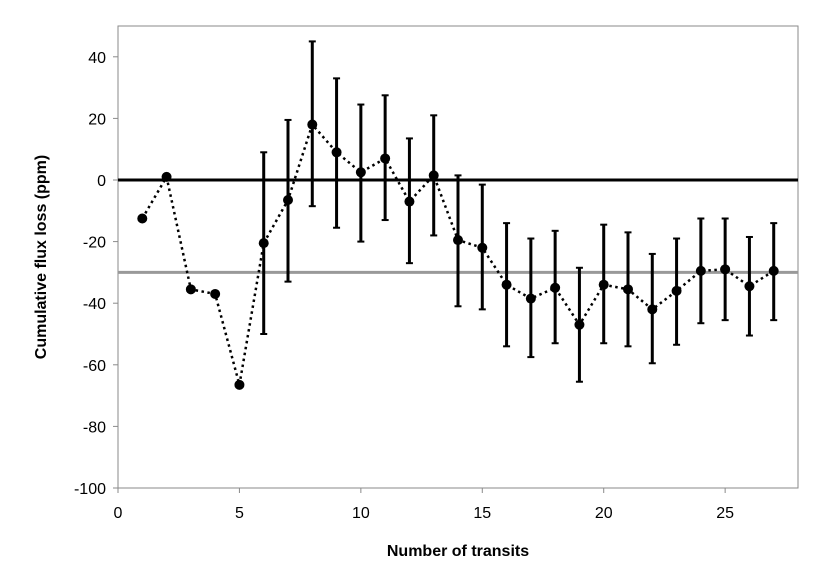 This screenshot has width=830, height=586. I want to click on y-tick-label: 20, so click(97, 119).